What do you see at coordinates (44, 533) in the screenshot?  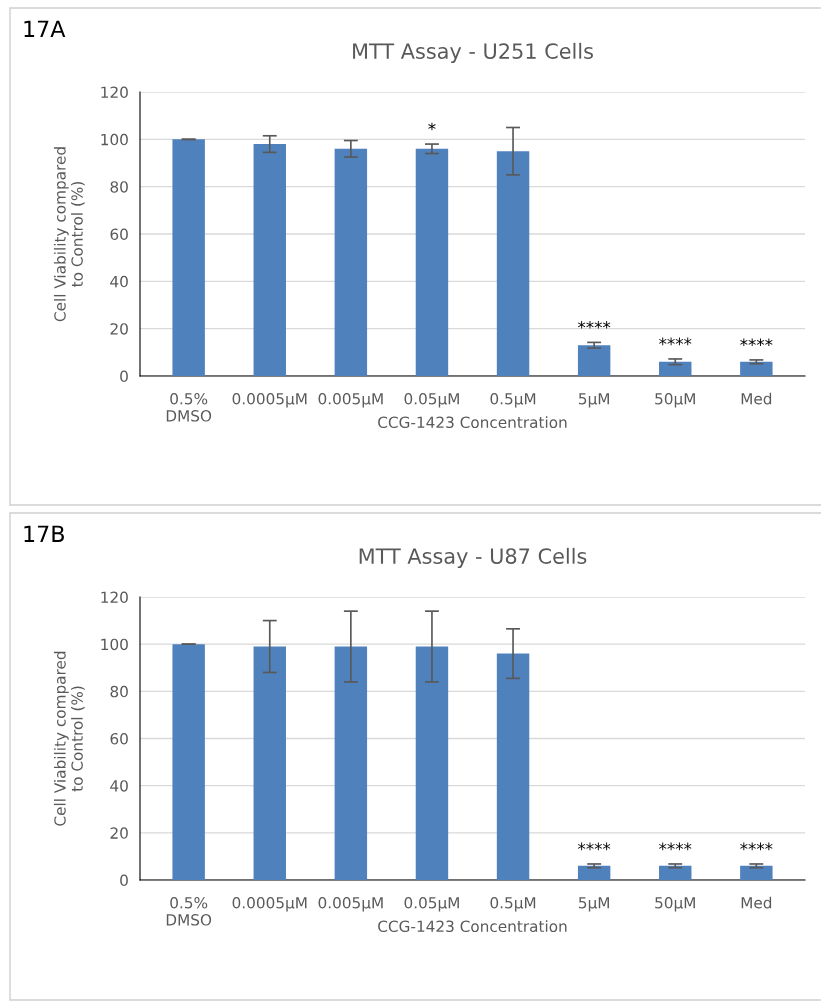 I see `text: 17B` at bounding box center [44, 533].